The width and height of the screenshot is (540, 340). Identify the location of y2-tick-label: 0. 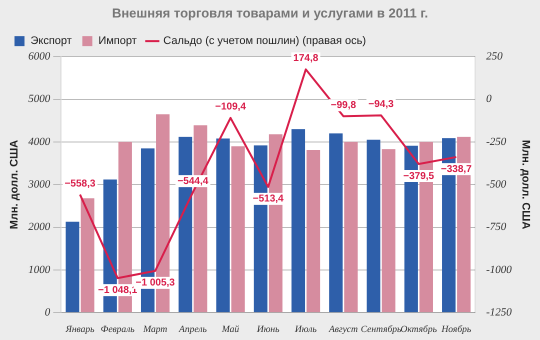
(489, 99).